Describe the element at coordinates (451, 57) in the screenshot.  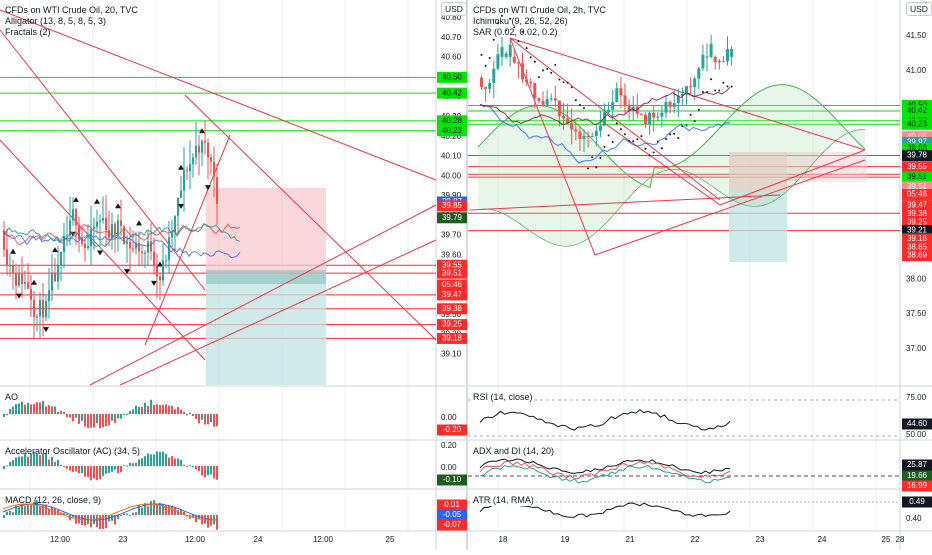
I see `left-price-tick: 40.60` at that location.